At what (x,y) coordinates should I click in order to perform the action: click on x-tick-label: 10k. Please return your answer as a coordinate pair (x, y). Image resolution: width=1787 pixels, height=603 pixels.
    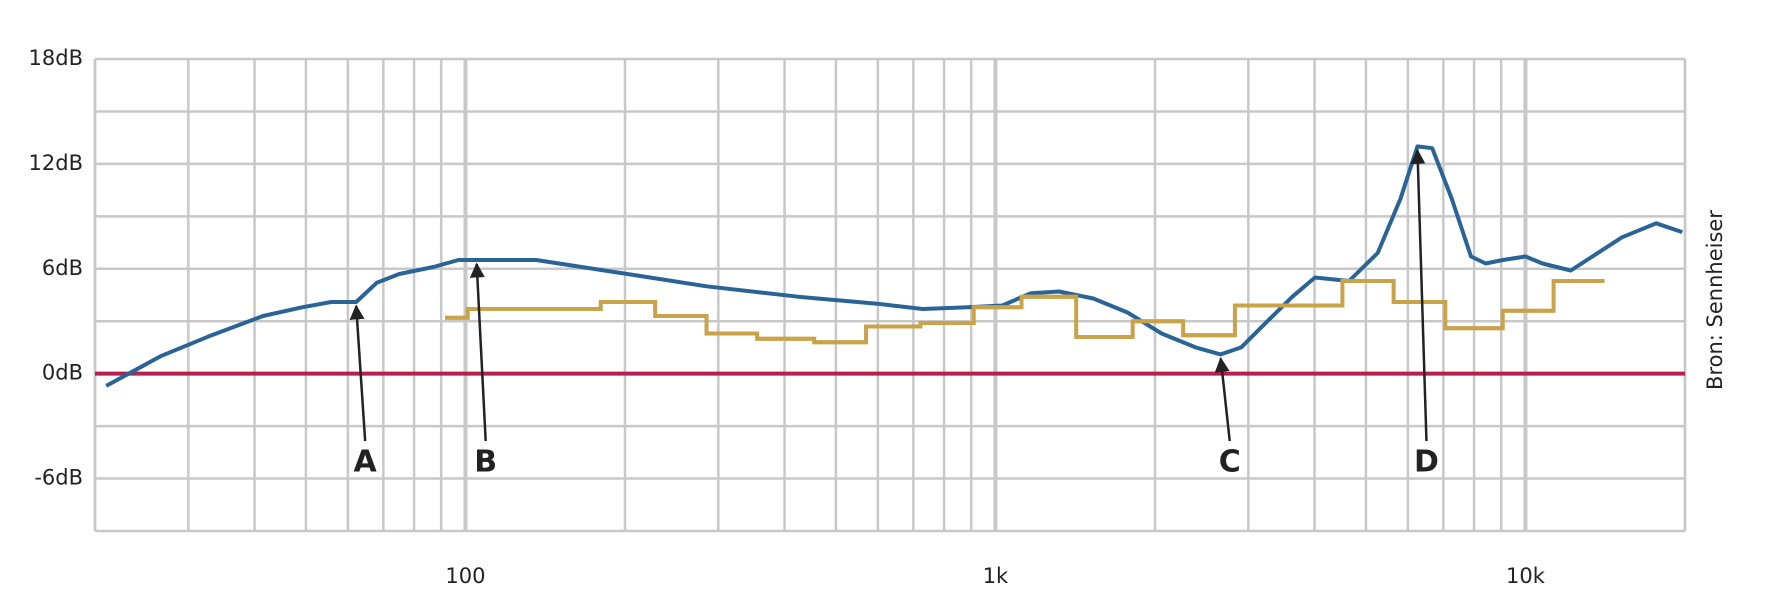
    Looking at the image, I should click on (1526, 576).